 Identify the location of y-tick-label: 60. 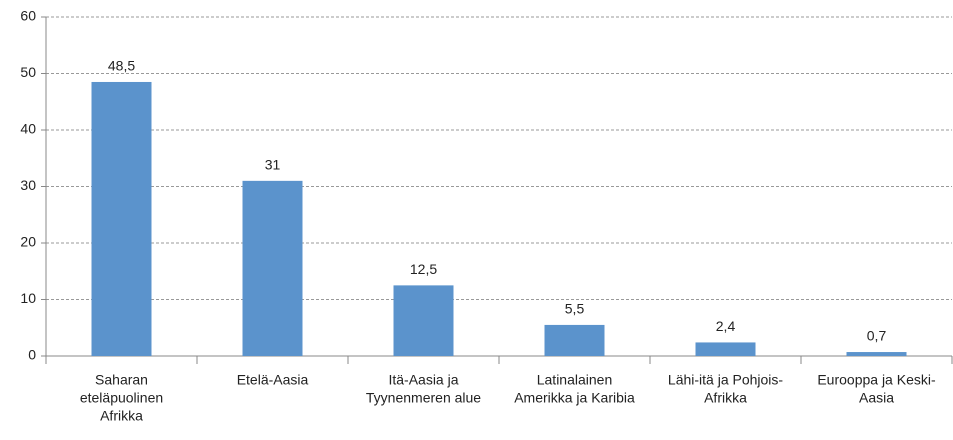
(28, 16).